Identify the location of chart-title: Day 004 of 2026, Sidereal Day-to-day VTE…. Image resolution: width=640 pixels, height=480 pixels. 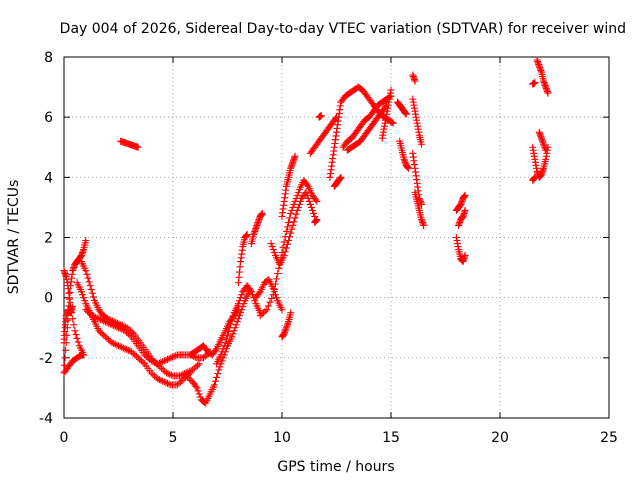
(343, 29).